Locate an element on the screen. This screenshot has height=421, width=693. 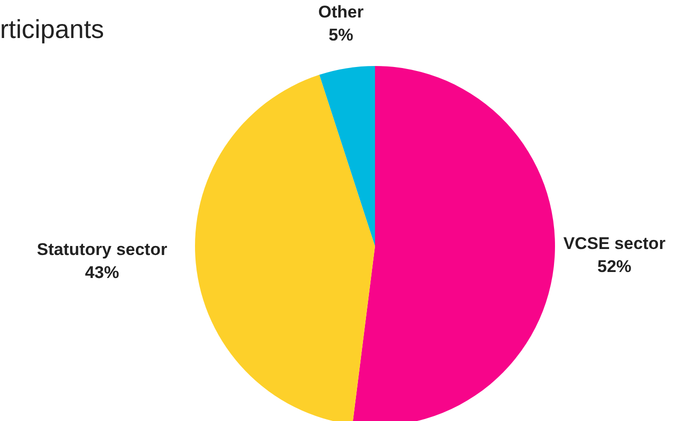
data-label: 43% is located at coordinates (102, 272).